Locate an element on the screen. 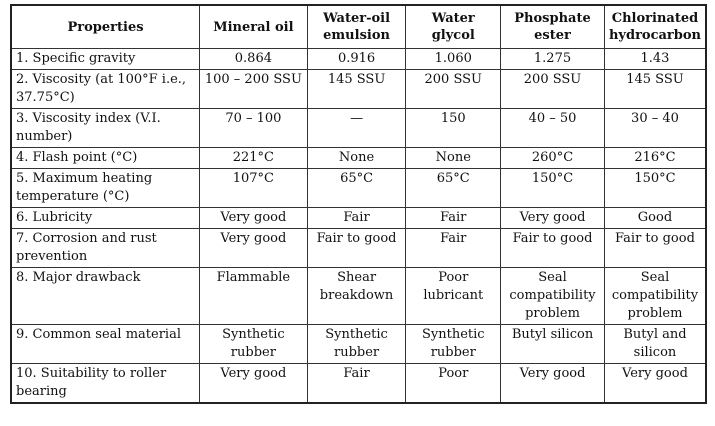 This screenshot has width=715, height=426. value-cell: 0.916 is located at coordinates (356, 59).